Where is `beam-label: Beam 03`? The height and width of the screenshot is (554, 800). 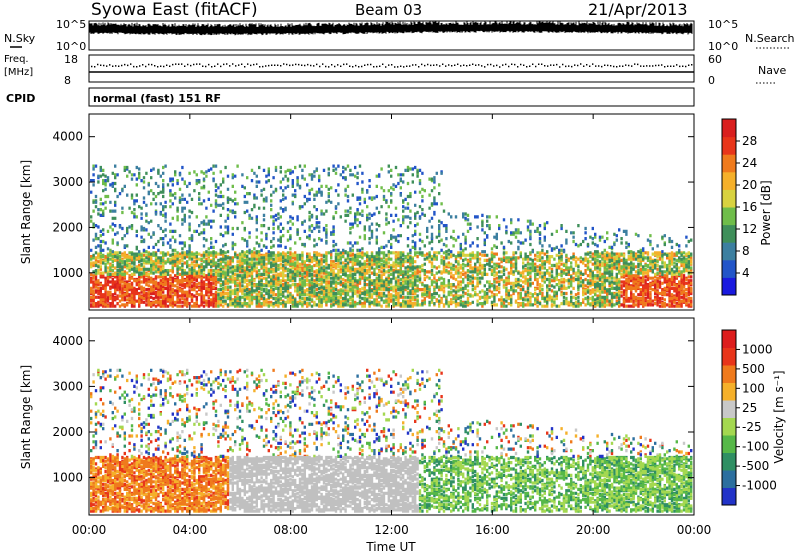
beam-label: Beam 03 is located at coordinates (388, 10).